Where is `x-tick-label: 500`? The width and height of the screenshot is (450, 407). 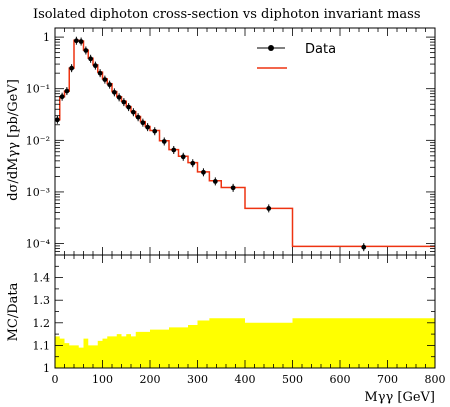
x-tick-label: 500 is located at coordinates (292, 379).